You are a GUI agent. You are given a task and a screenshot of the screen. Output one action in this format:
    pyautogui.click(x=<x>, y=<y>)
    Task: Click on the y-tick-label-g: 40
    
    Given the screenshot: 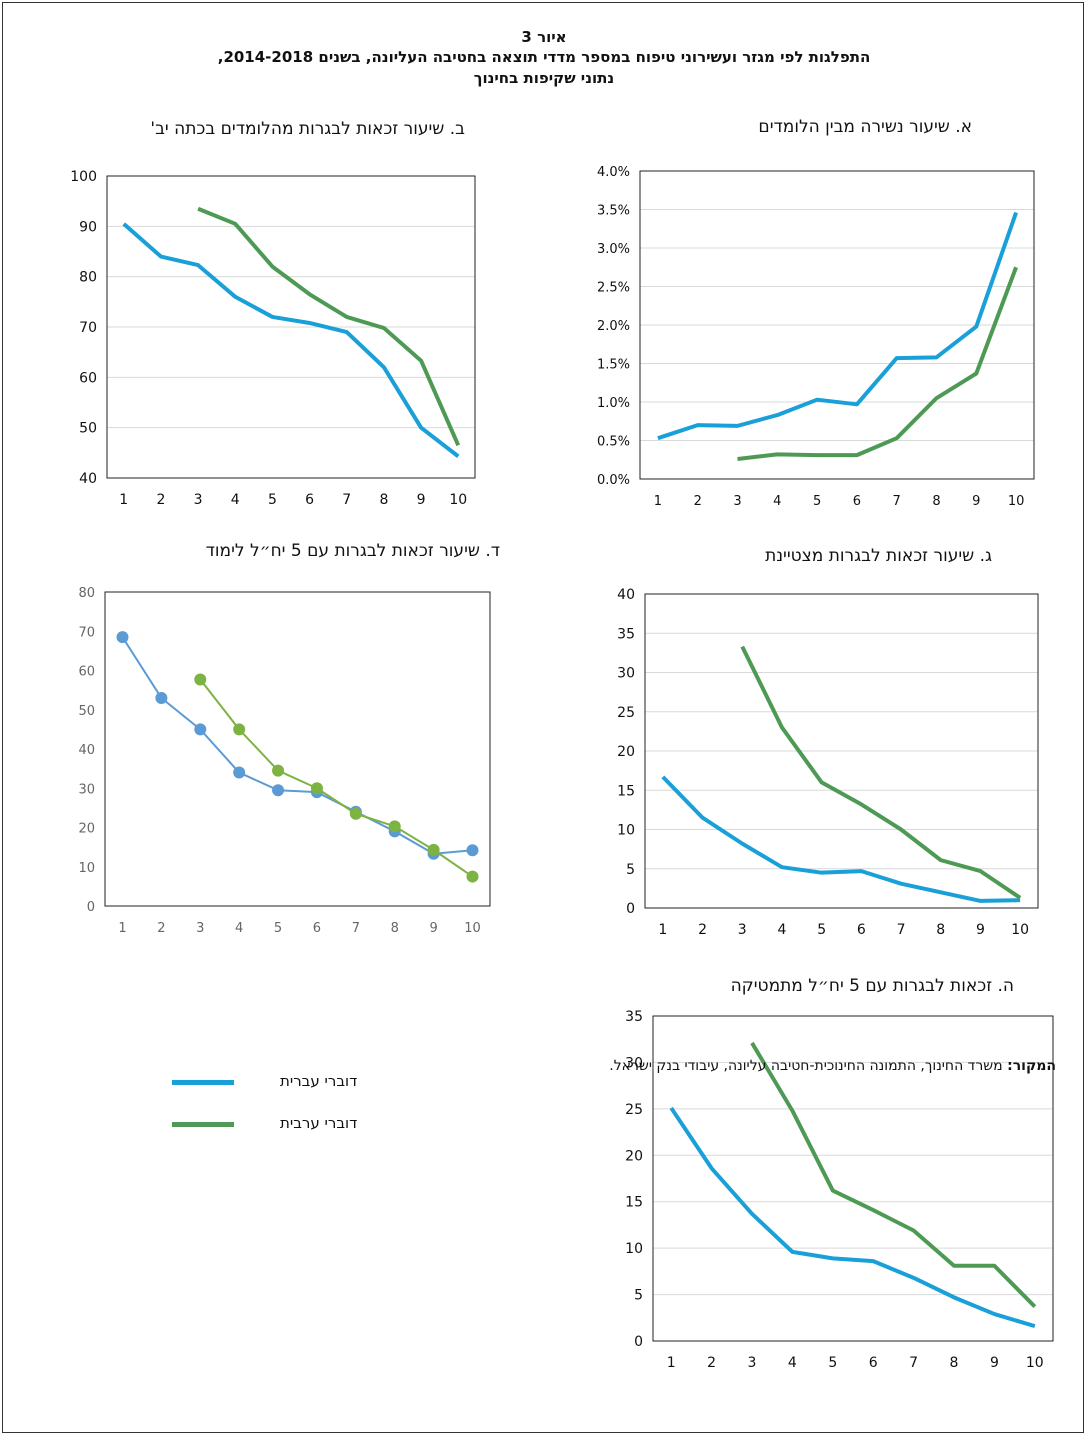 What is the action you would take?
    pyautogui.click(x=626, y=595)
    